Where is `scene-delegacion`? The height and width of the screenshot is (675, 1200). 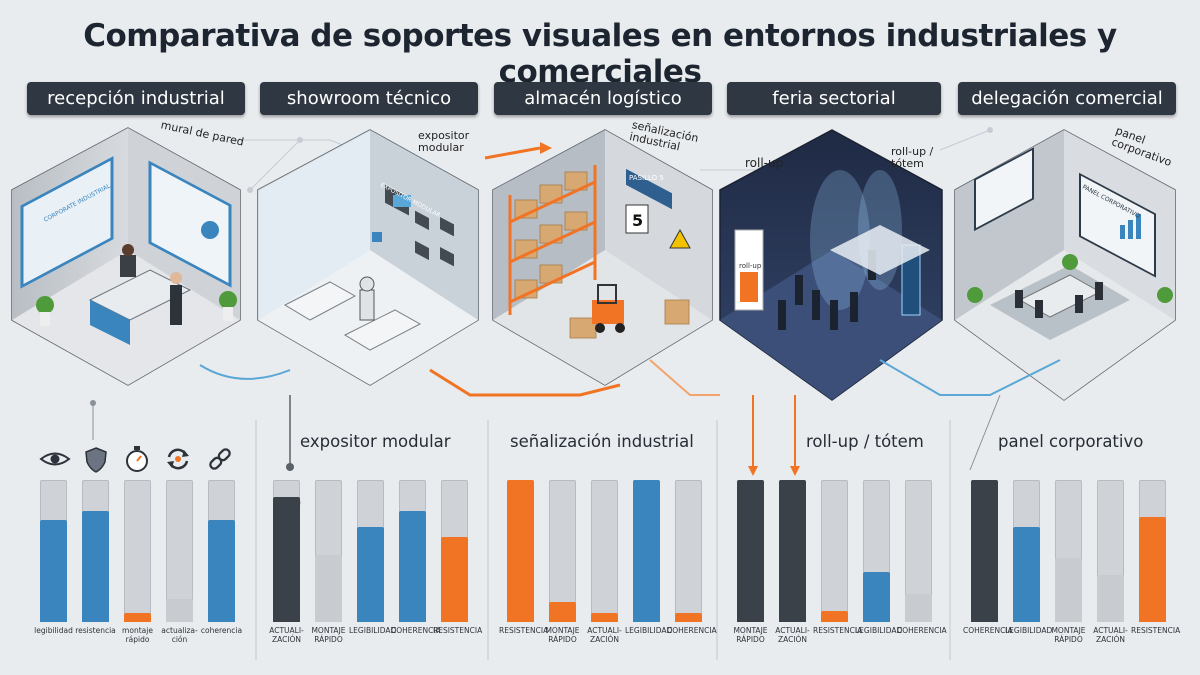
scene-delegacion is located at coordinates (1065, 265).